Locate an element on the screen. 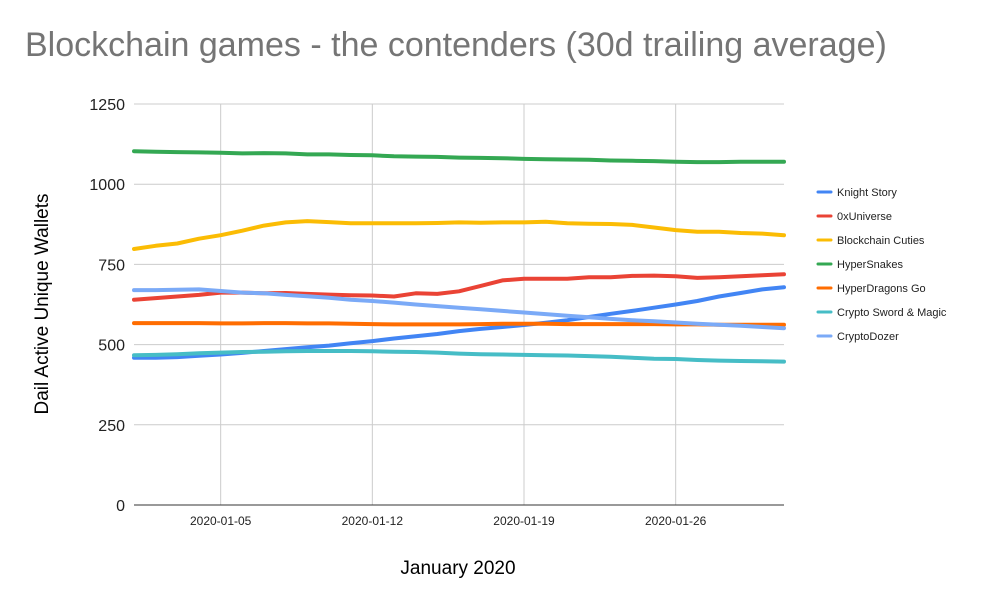  x-axis-title: January 2020 is located at coordinates (457, 568).